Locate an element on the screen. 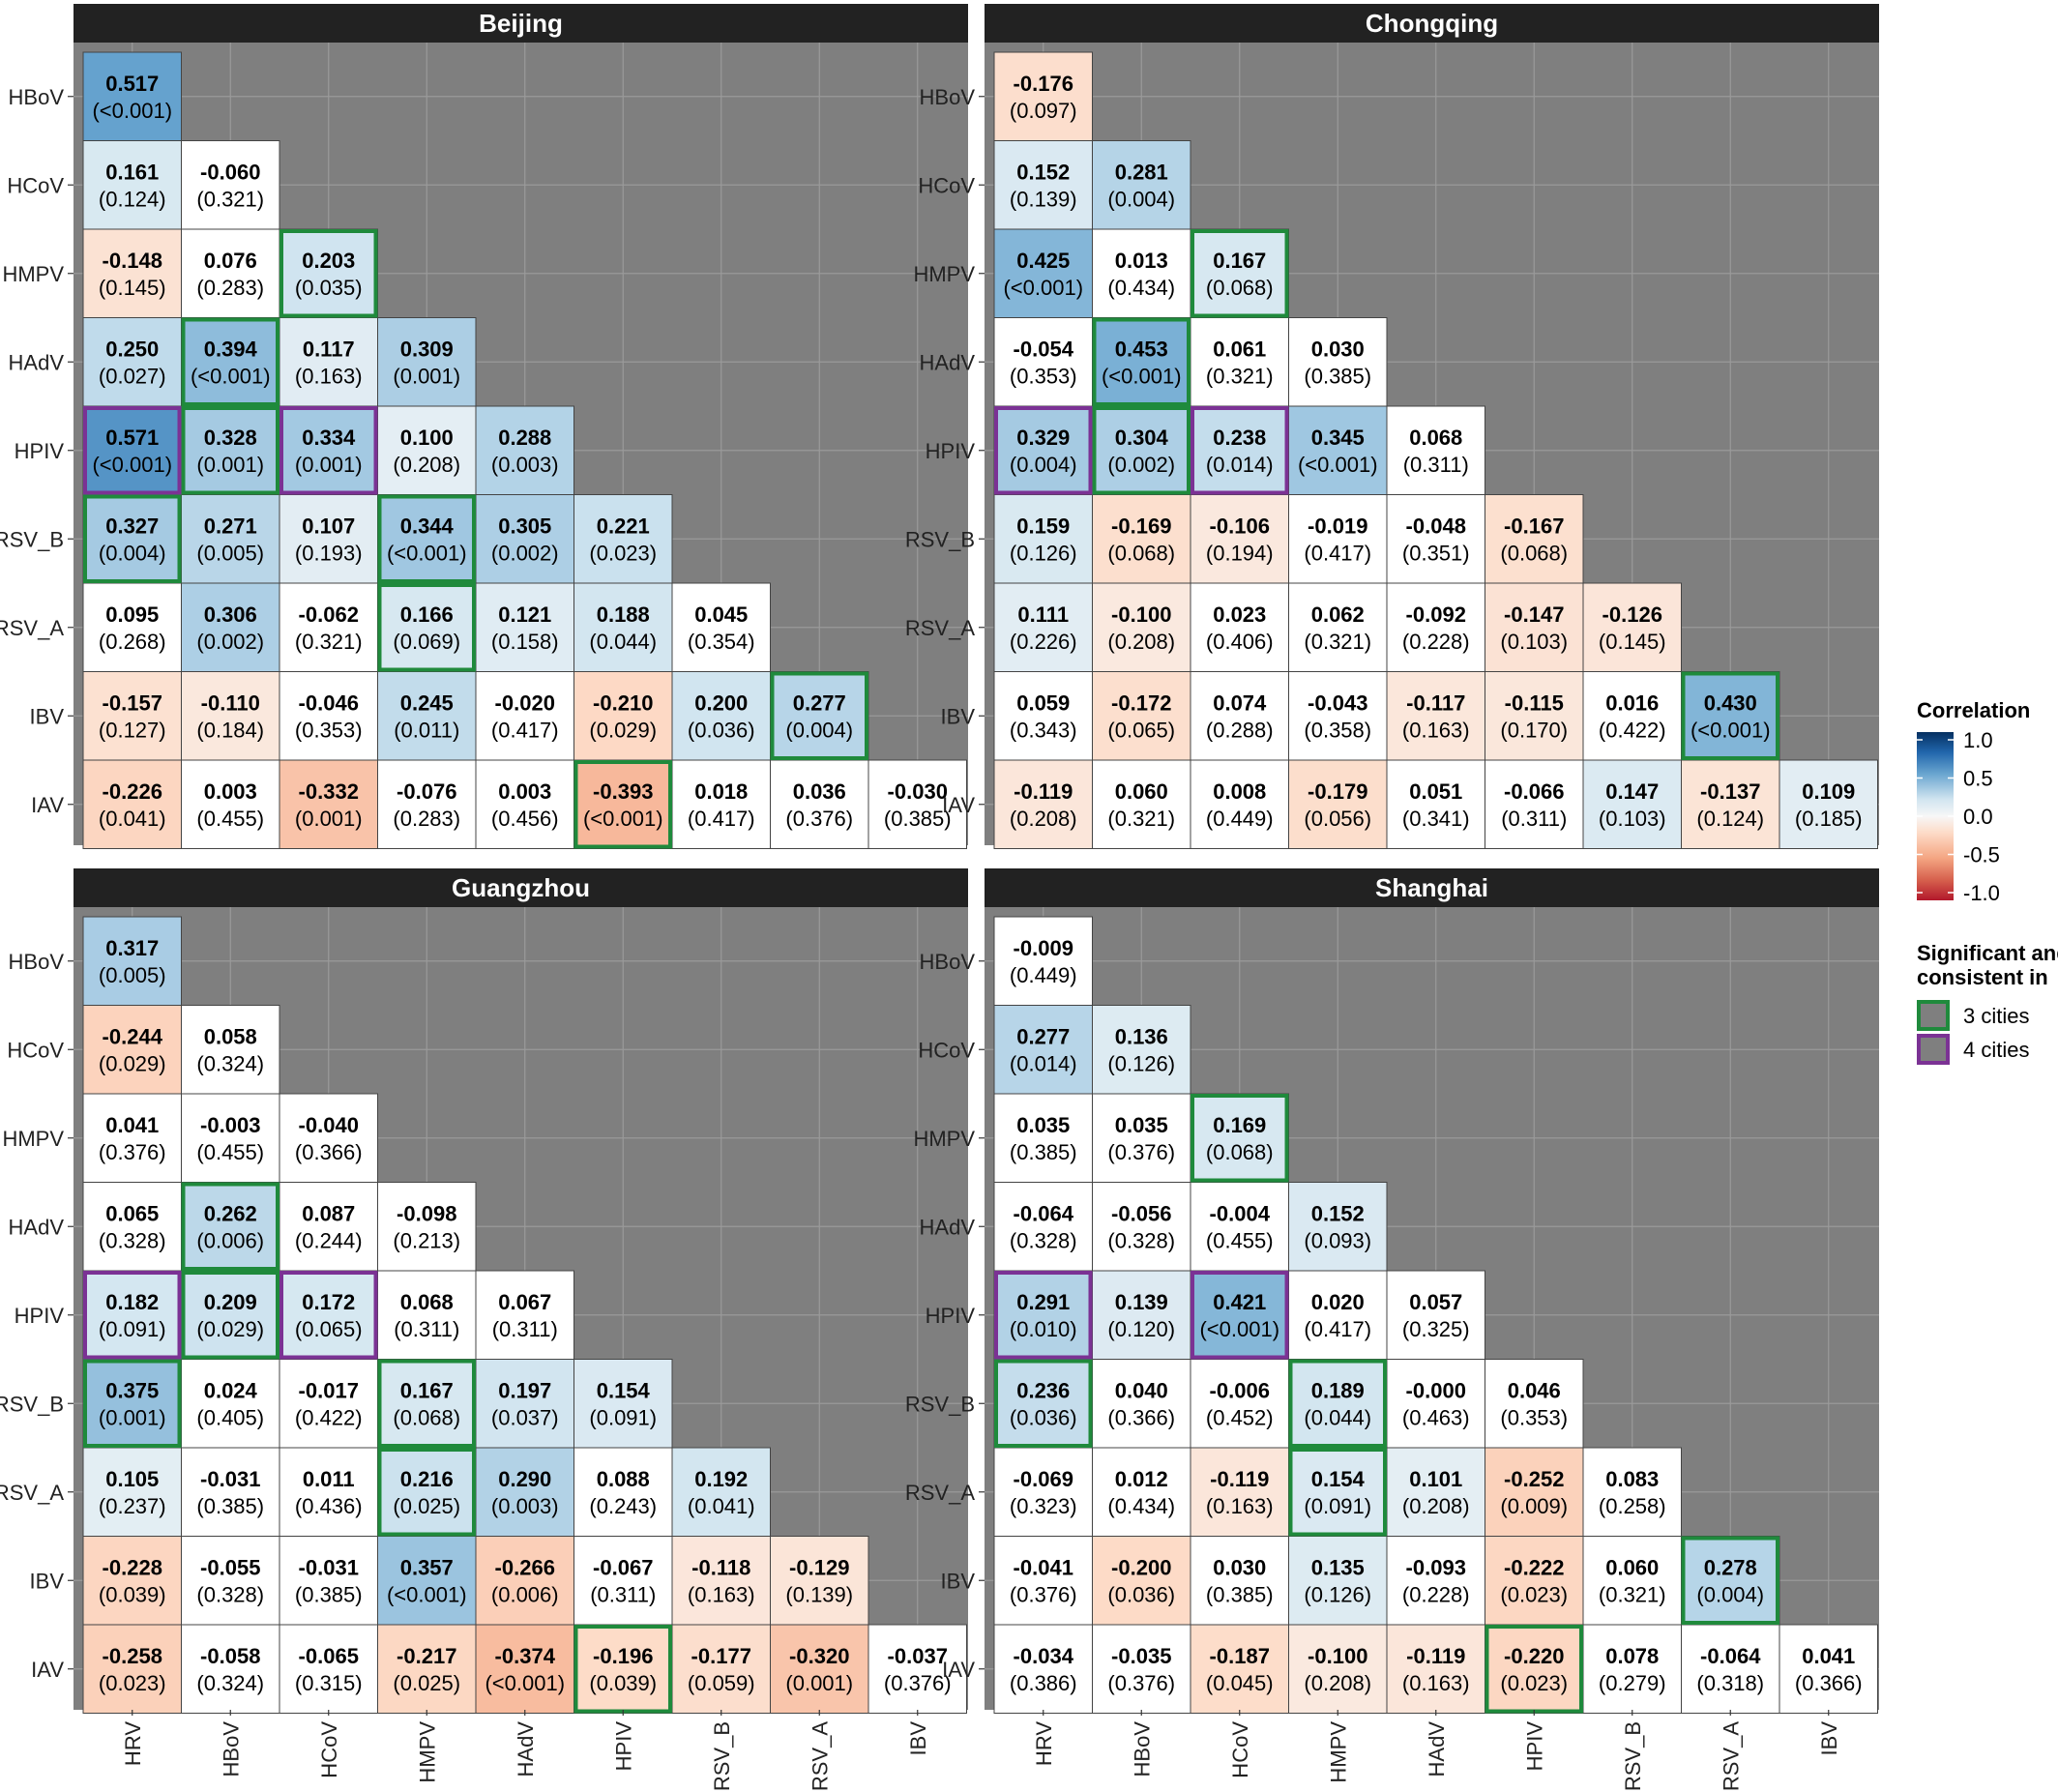 The image size is (2058, 1792). heatmap-cell: 0.051 (0.341) is located at coordinates (1435, 804).